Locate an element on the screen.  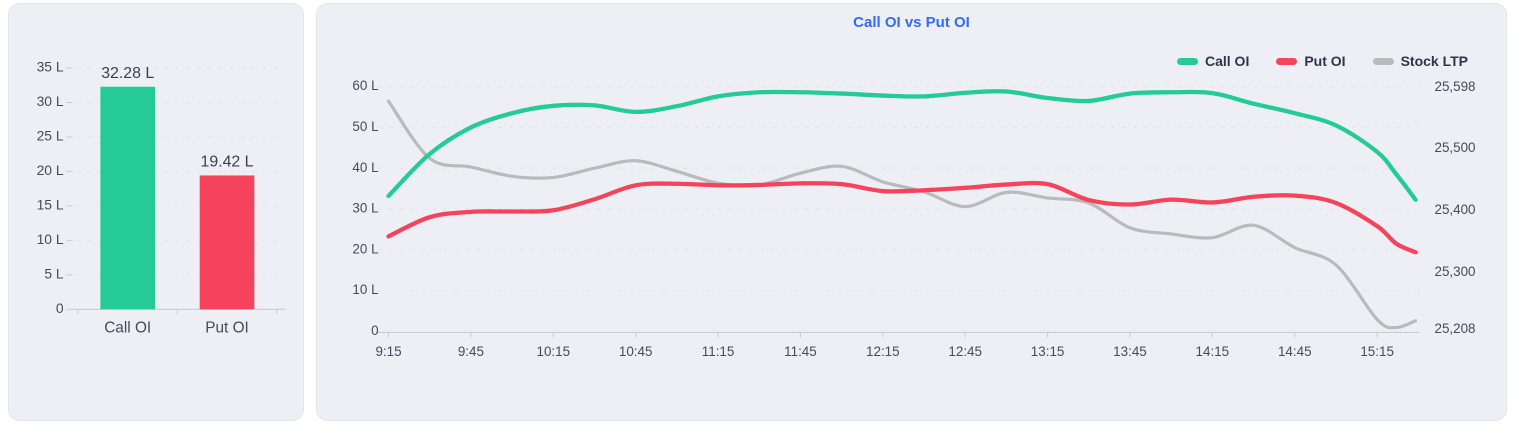
series-line-put-oi is located at coordinates (902, 217).